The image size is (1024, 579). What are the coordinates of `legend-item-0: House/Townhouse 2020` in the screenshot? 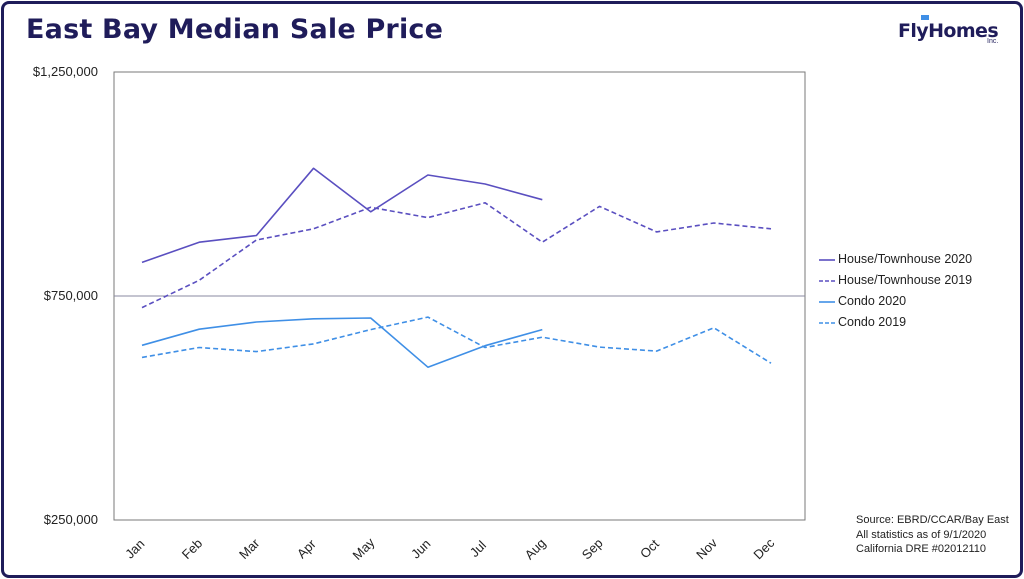 It's located at (918, 260).